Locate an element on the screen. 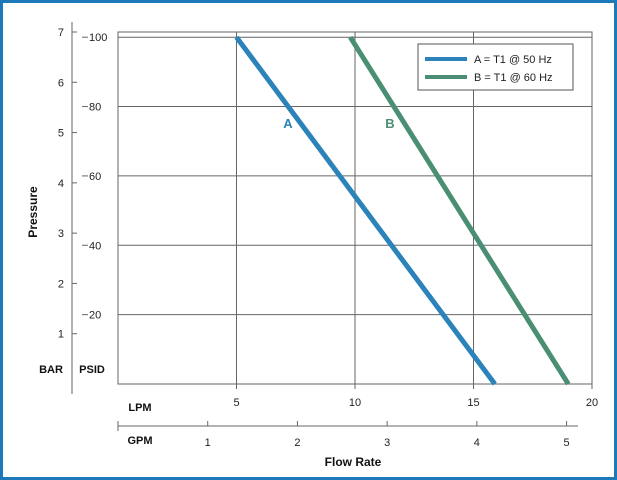  series-label-b: B is located at coordinates (389, 123).